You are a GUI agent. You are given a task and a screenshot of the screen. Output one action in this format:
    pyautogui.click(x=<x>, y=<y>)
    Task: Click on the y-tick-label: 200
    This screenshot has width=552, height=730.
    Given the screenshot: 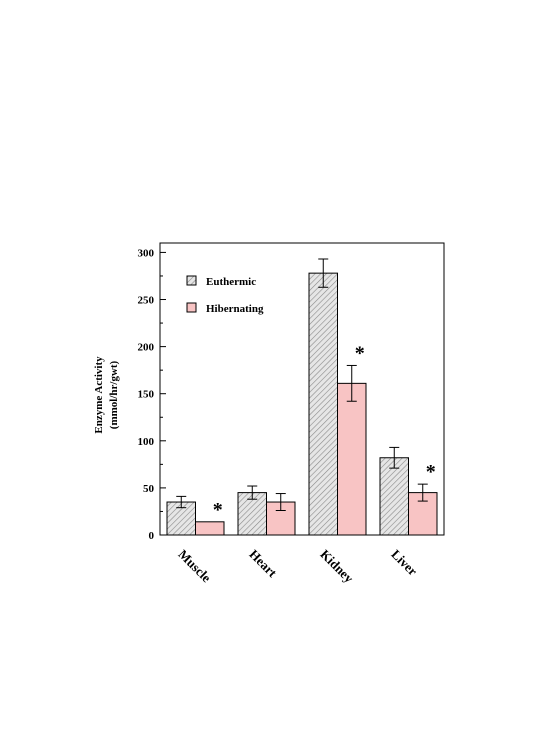 What is the action you would take?
    pyautogui.click(x=146, y=348)
    